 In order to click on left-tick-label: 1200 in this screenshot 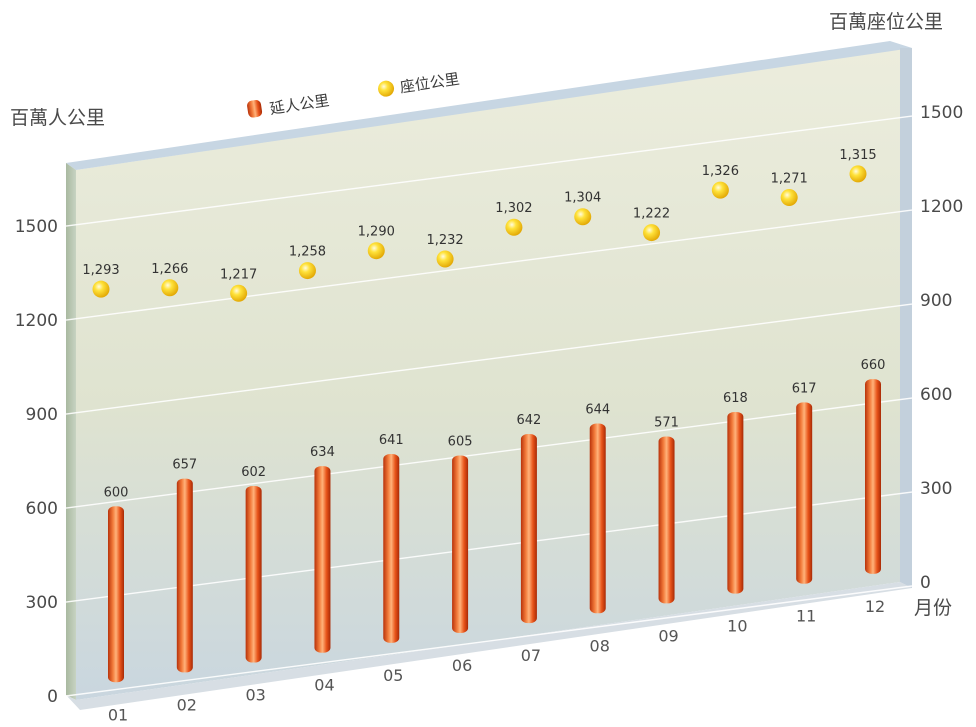, I will do `click(36, 321)`.